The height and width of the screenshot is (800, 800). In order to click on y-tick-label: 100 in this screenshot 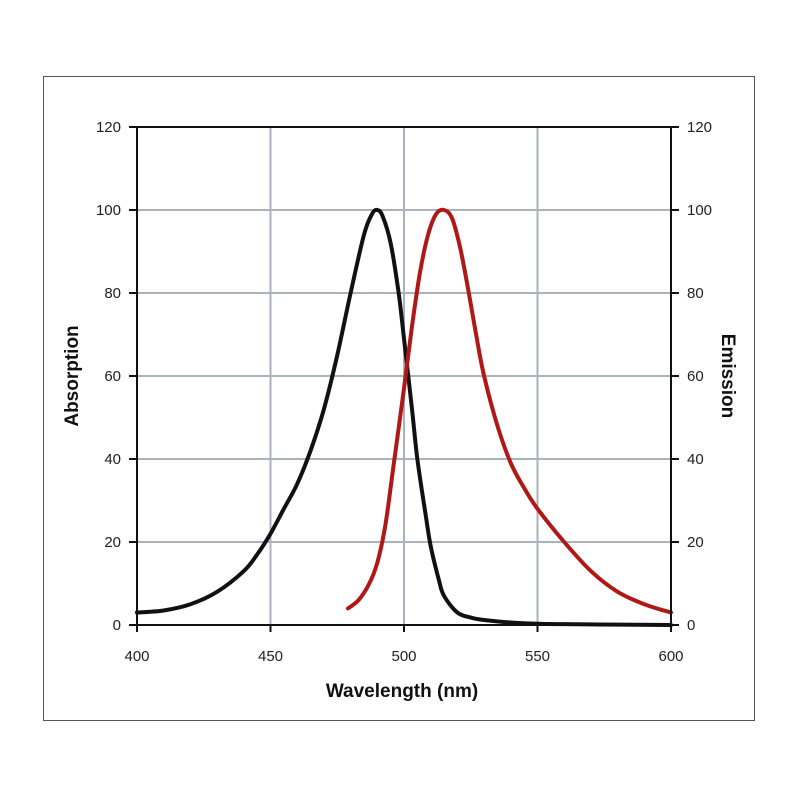, I will do `click(108, 210)`.